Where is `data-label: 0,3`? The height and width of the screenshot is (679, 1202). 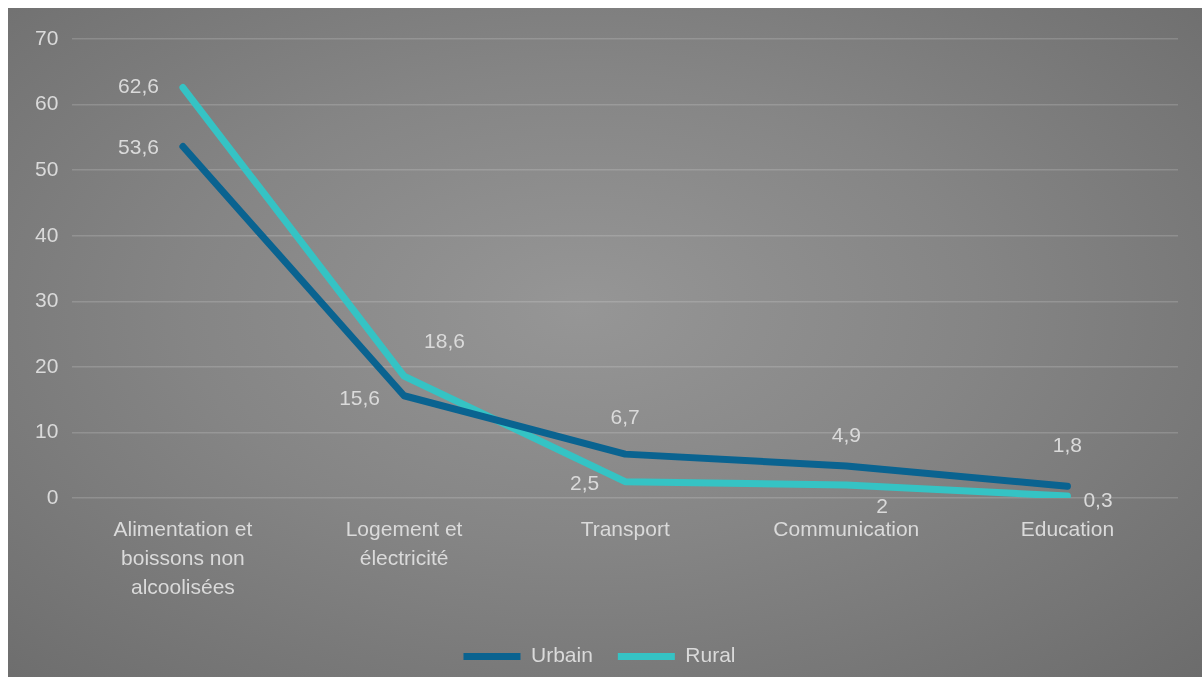 data-label: 0,3 is located at coordinates (1098, 499).